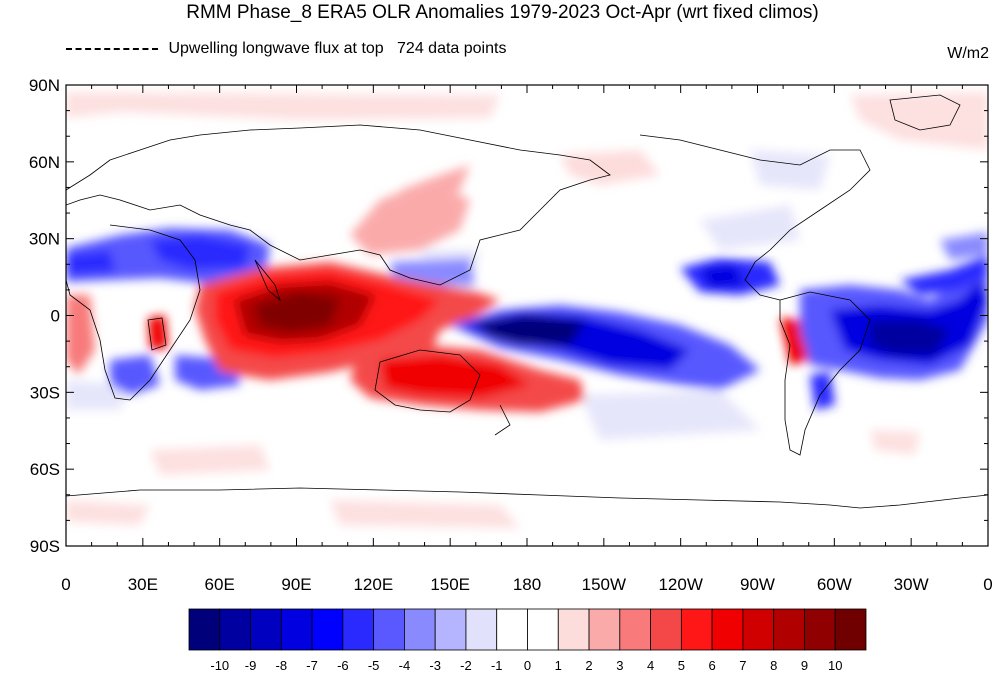 This screenshot has width=1005, height=676. Describe the element at coordinates (112, 48) in the screenshot. I see `dashed-line-icon` at that location.